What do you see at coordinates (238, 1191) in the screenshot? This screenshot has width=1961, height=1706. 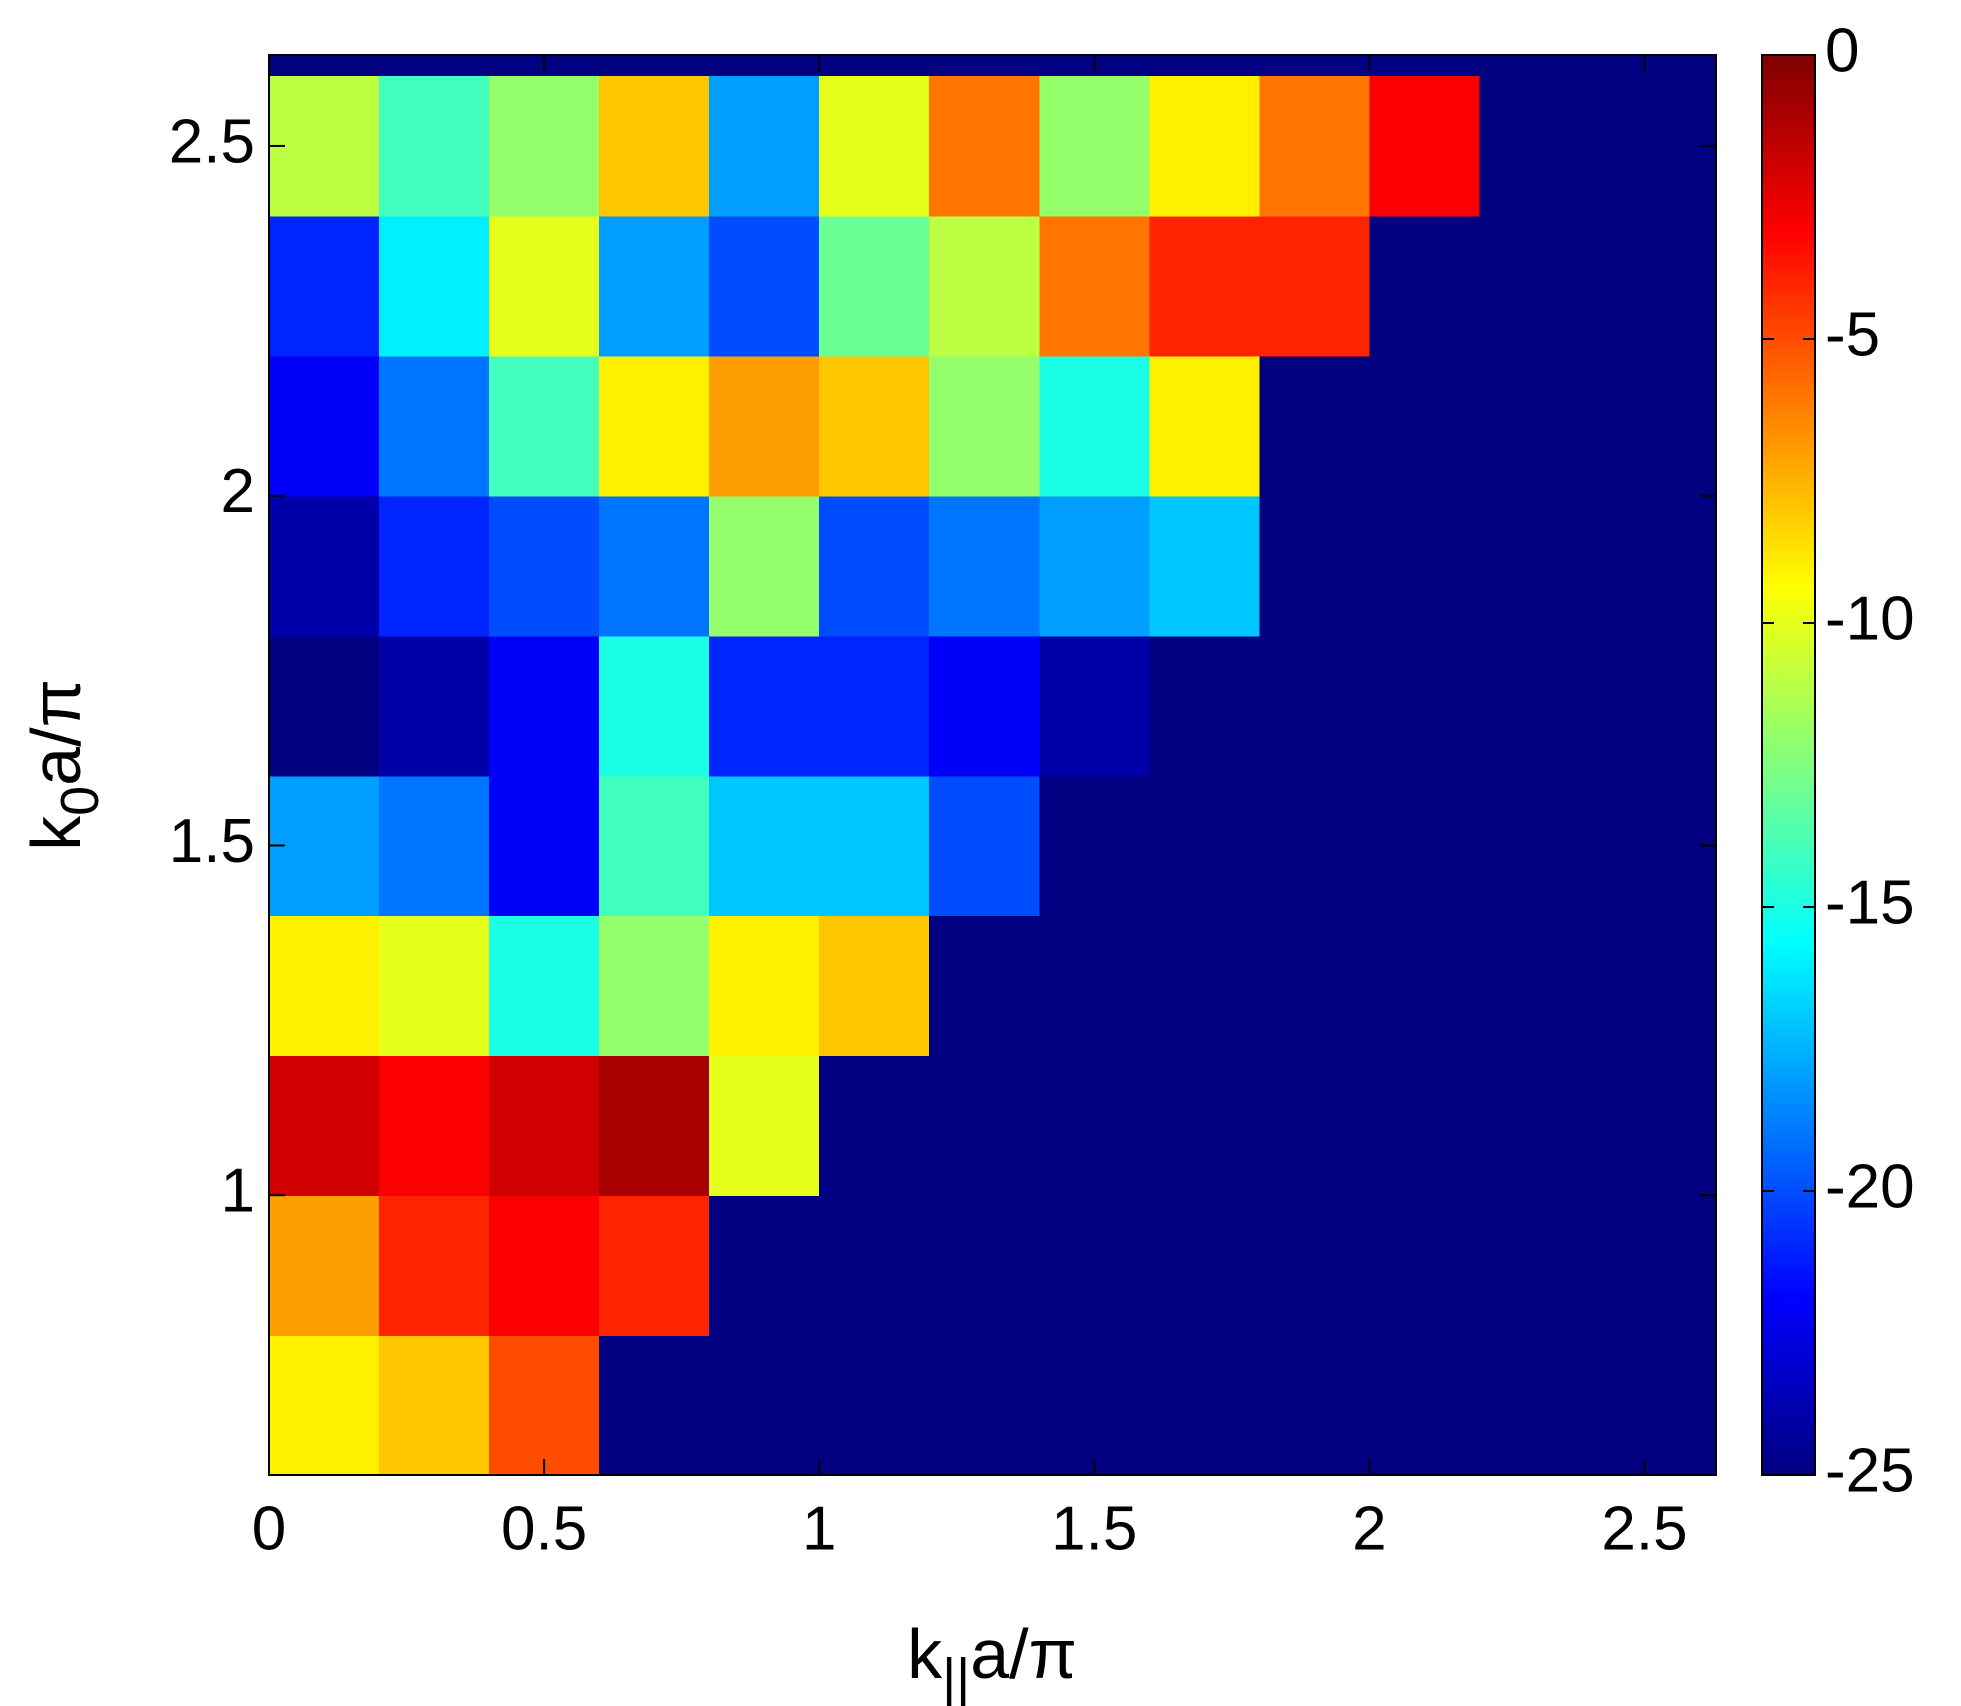 I see `y-tick-label: 1` at bounding box center [238, 1191].